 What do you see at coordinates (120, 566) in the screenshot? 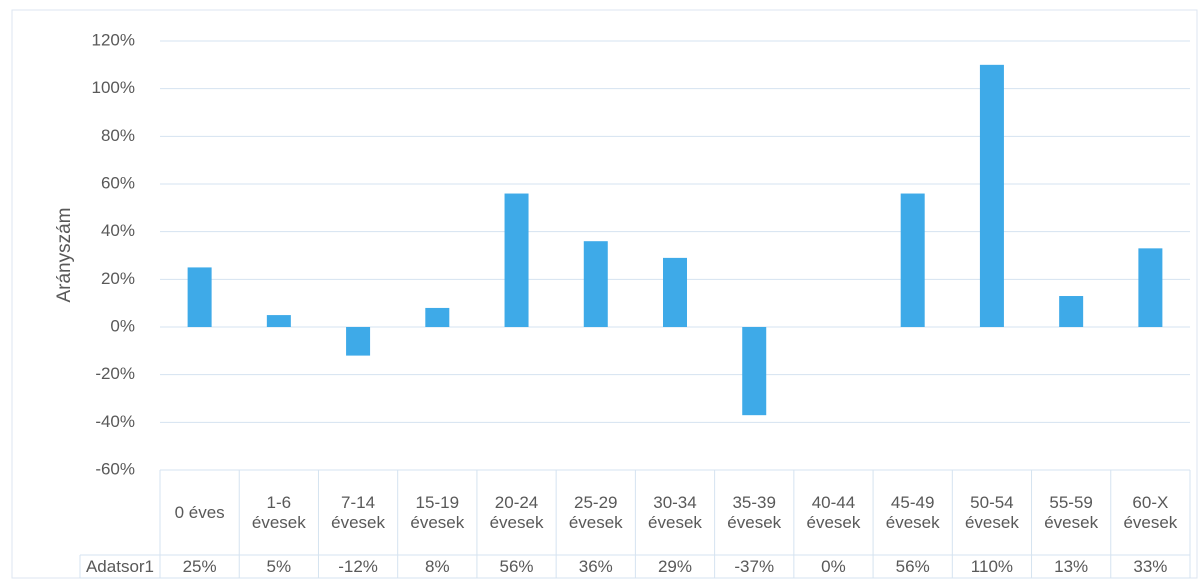
I see `series-name: Adatsor1` at bounding box center [120, 566].